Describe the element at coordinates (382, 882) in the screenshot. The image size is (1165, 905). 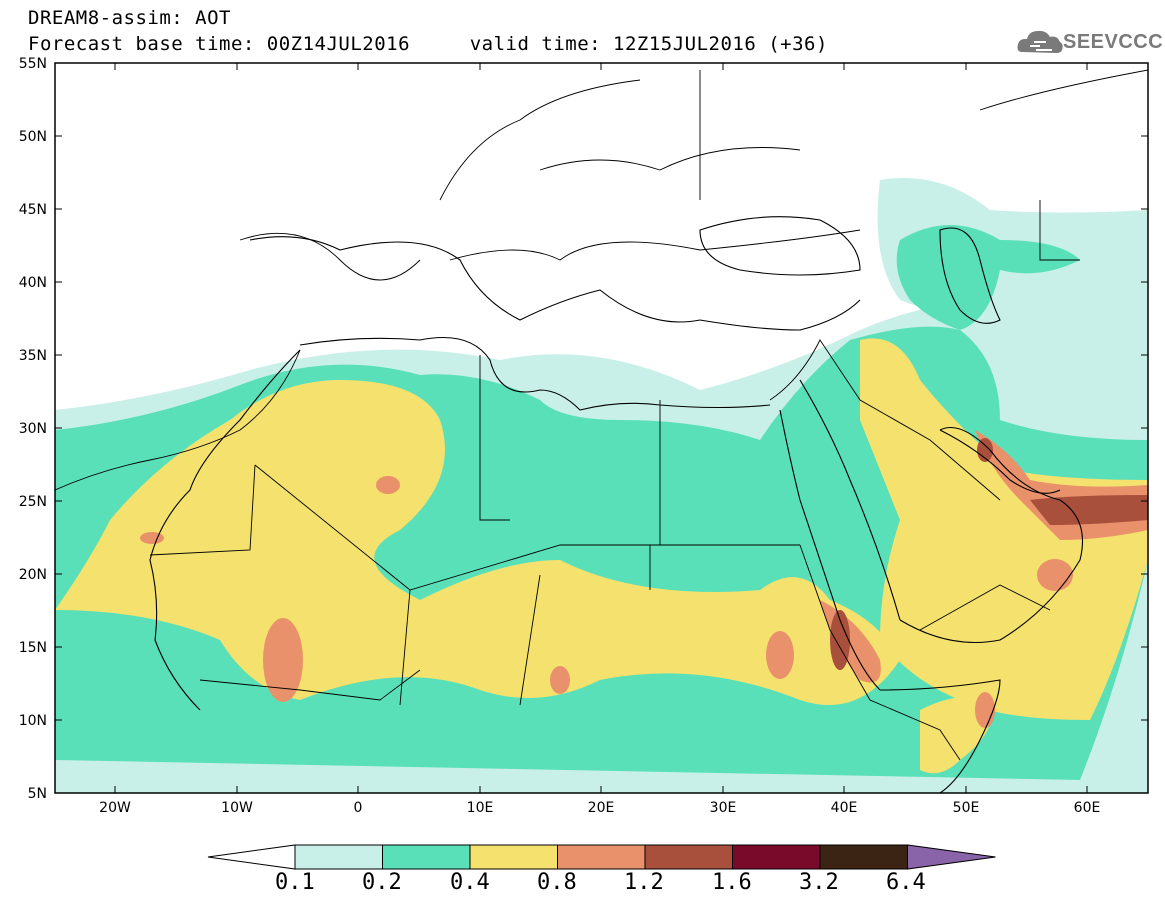
I see `legend-label: 0.2` at that location.